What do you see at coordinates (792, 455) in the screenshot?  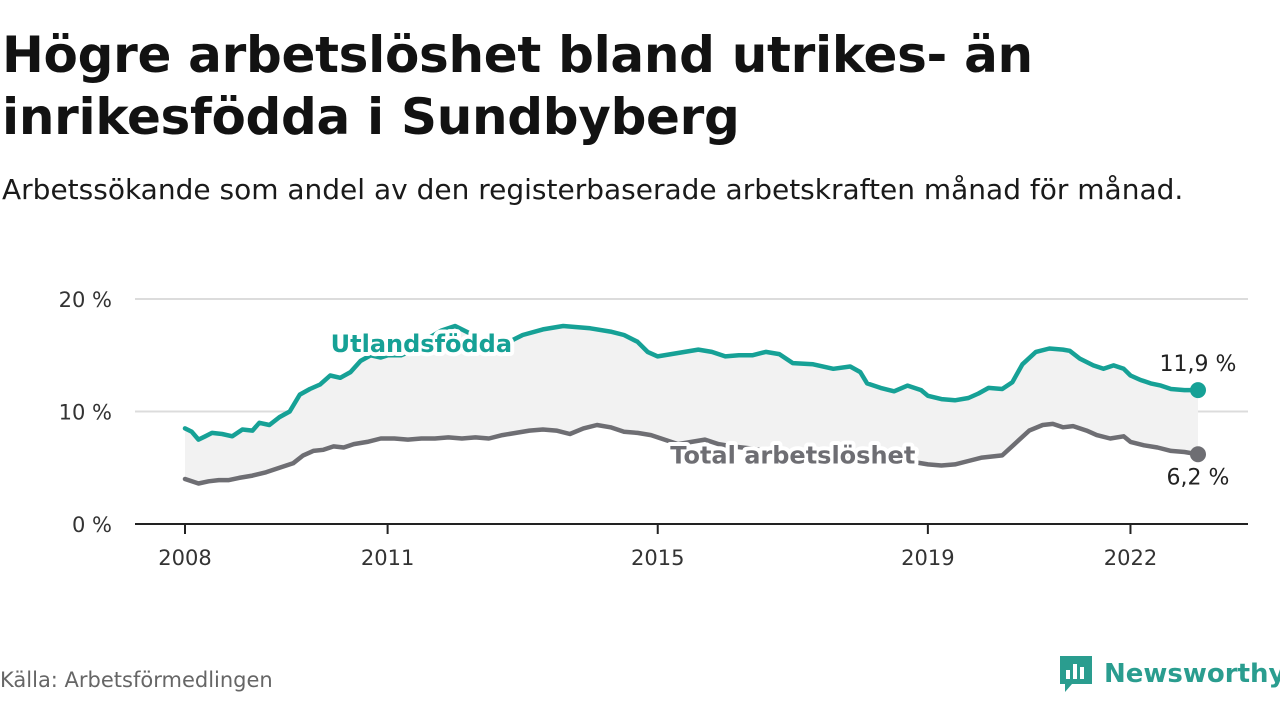 I see `series-label-total: Total arbetslöshet` at bounding box center [792, 455].